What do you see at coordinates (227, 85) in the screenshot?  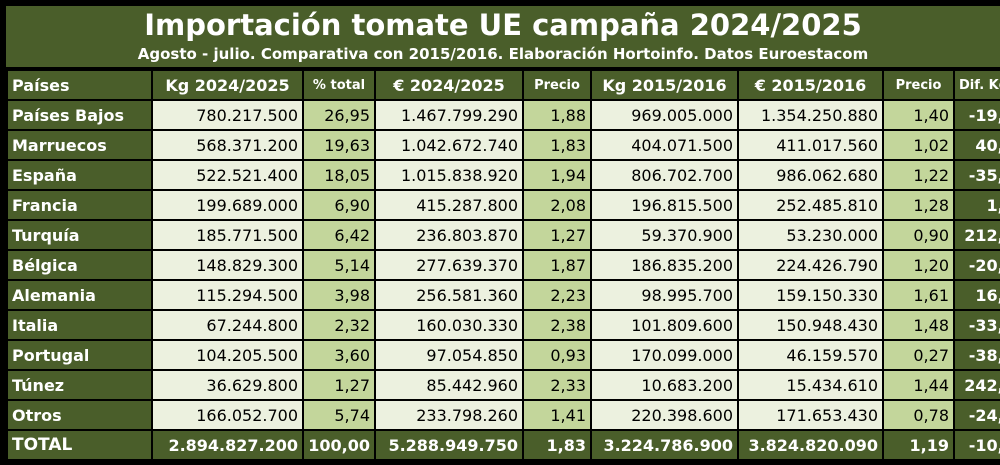 I see `col-header-kg-2024: Kg 2024/2025` at bounding box center [227, 85].